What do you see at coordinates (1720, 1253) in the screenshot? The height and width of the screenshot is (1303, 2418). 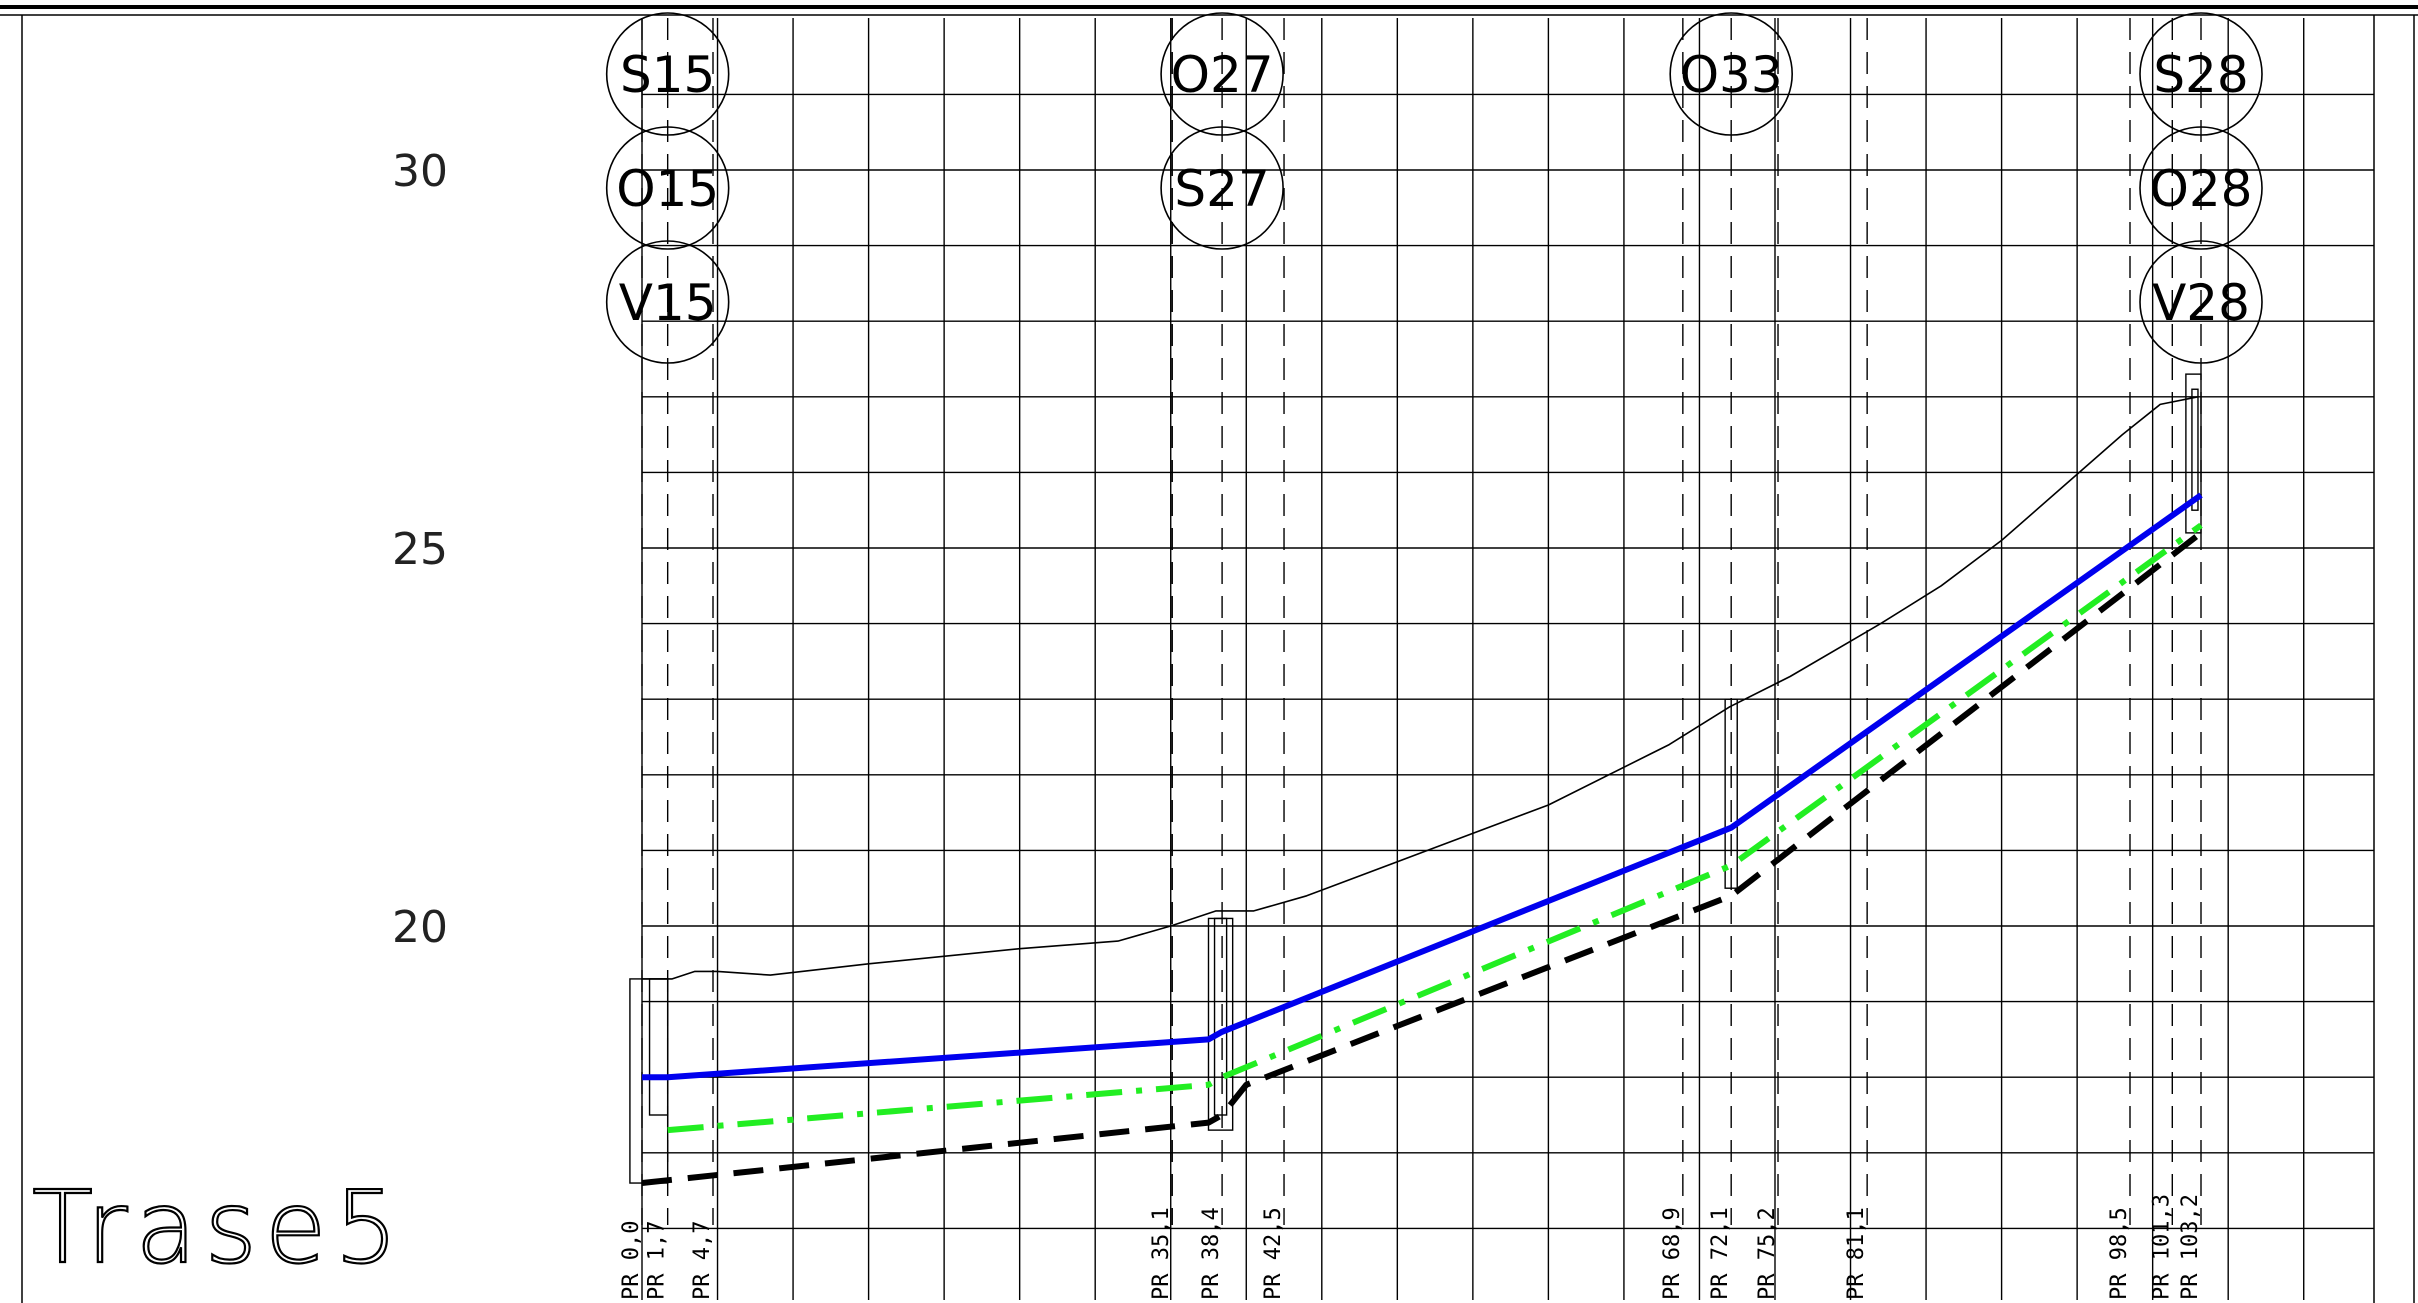 I see `profile-mark-label: PR 72,1` at bounding box center [1720, 1253].